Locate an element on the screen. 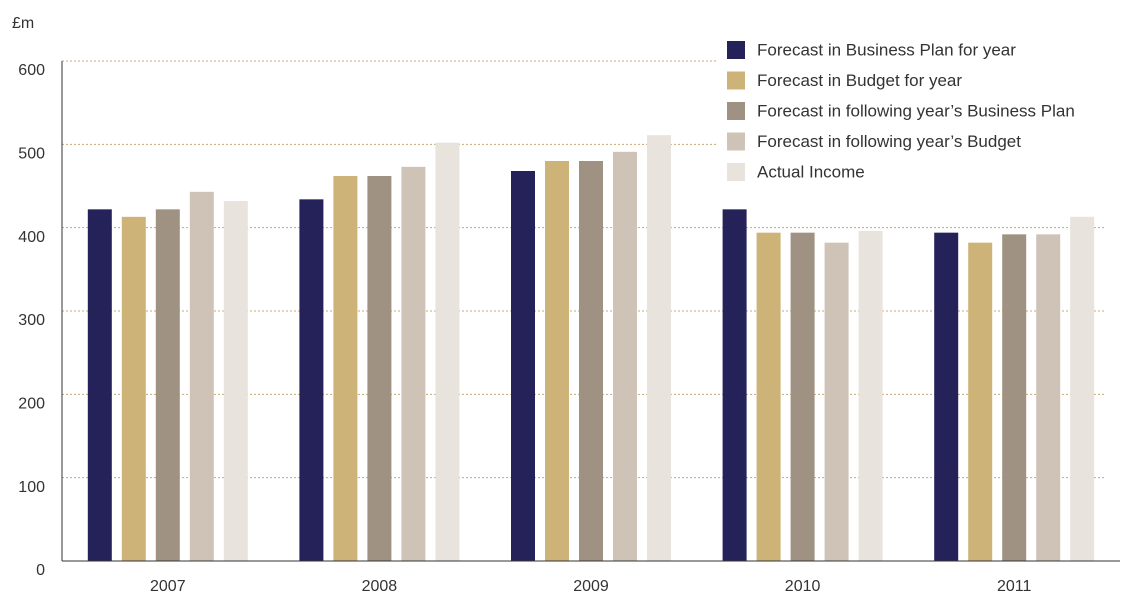 Image resolution: width=1135 pixels, height=594 pixels. legend-label: Actual Income is located at coordinates (811, 171).